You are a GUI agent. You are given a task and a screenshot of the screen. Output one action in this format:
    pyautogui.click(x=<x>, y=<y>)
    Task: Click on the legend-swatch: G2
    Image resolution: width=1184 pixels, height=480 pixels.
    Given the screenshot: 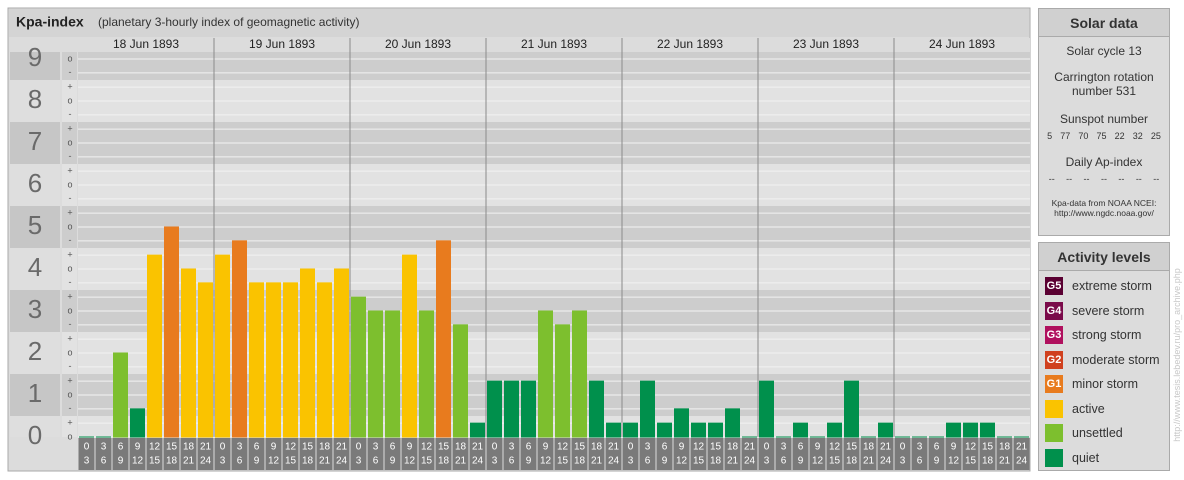 What is the action you would take?
    pyautogui.click(x=1054, y=359)
    